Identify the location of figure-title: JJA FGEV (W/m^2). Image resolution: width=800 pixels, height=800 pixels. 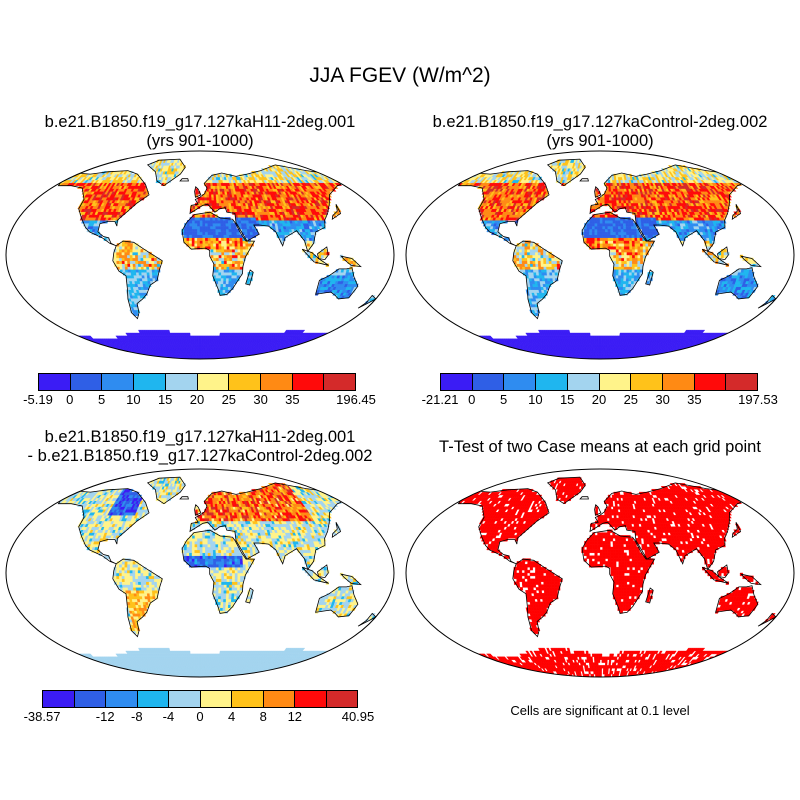
(400, 75).